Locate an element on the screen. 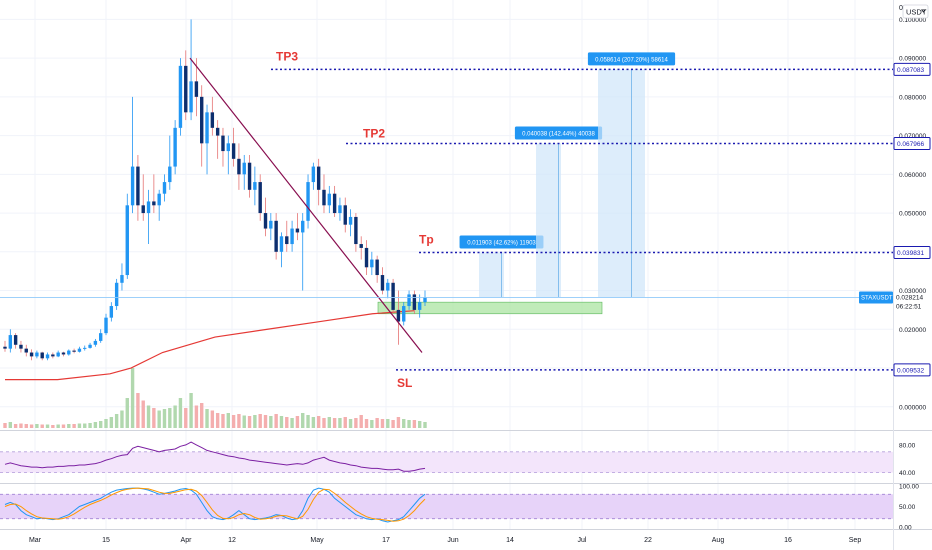 The width and height of the screenshot is (932, 550). level-price-text: 0.039831 is located at coordinates (910, 253).